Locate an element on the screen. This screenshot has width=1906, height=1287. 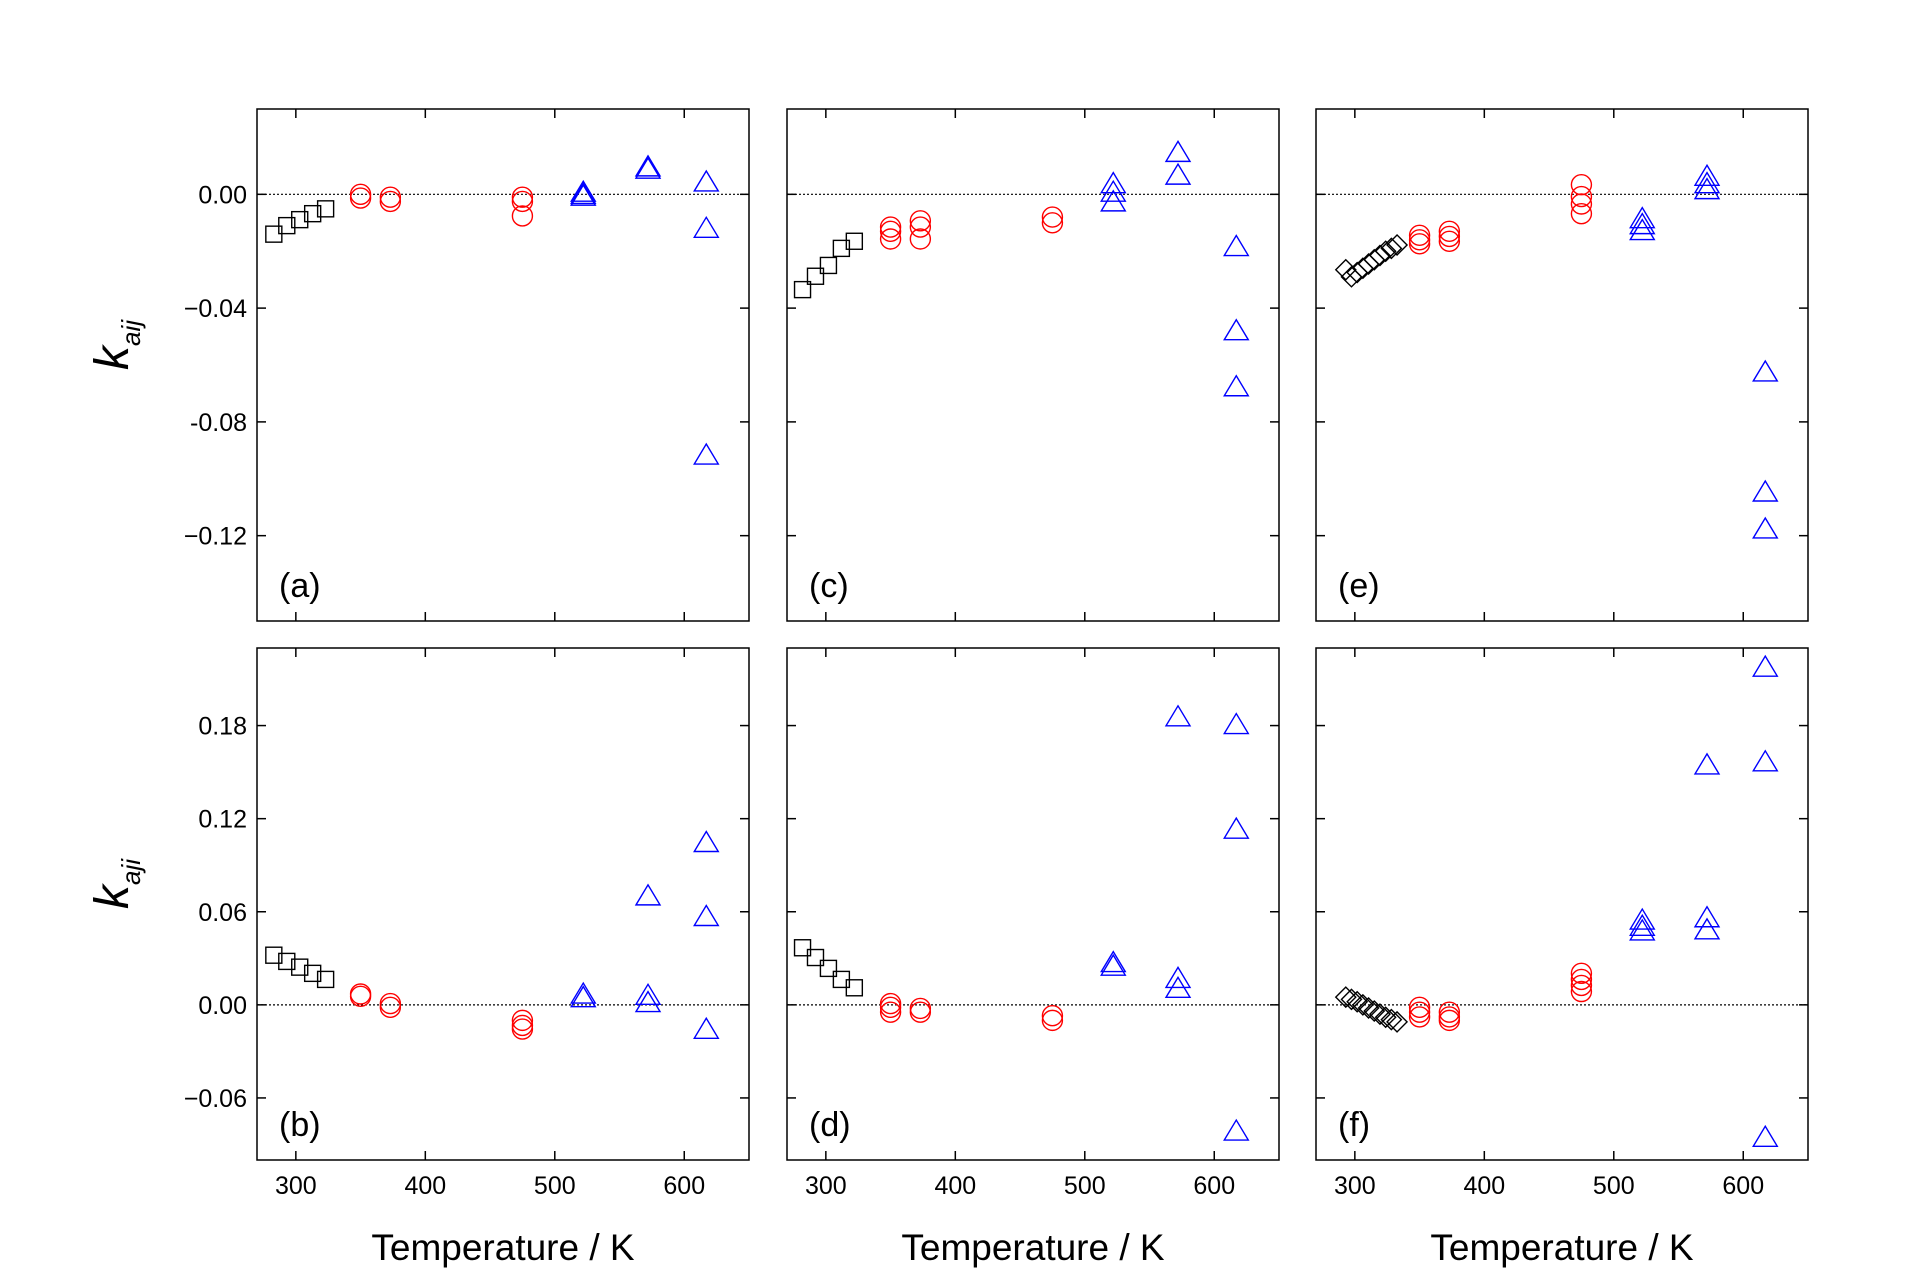
panel: (e) is located at coordinates (1562, 365).